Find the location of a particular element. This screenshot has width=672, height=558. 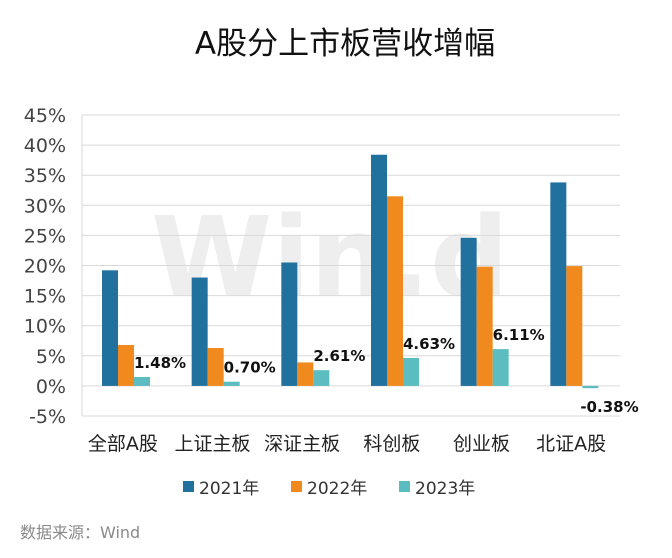

bar-2021年-上证主板 is located at coordinates (199, 331).